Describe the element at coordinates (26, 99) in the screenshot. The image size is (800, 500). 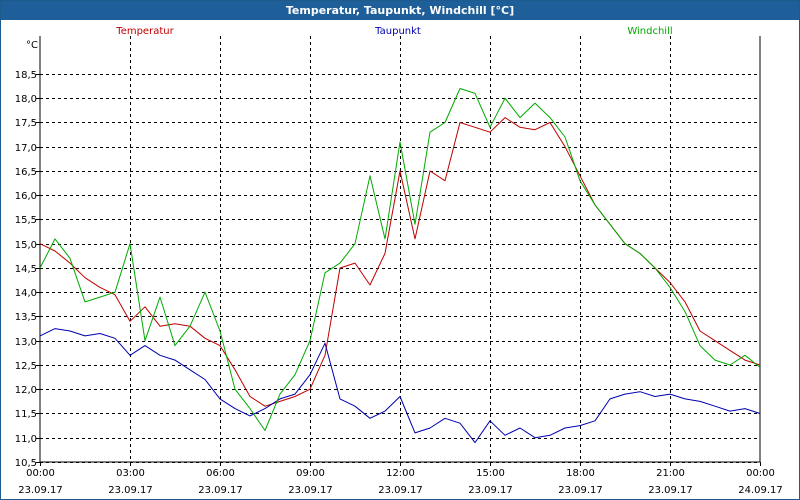
I see `y-tick-label: 18,0` at that location.